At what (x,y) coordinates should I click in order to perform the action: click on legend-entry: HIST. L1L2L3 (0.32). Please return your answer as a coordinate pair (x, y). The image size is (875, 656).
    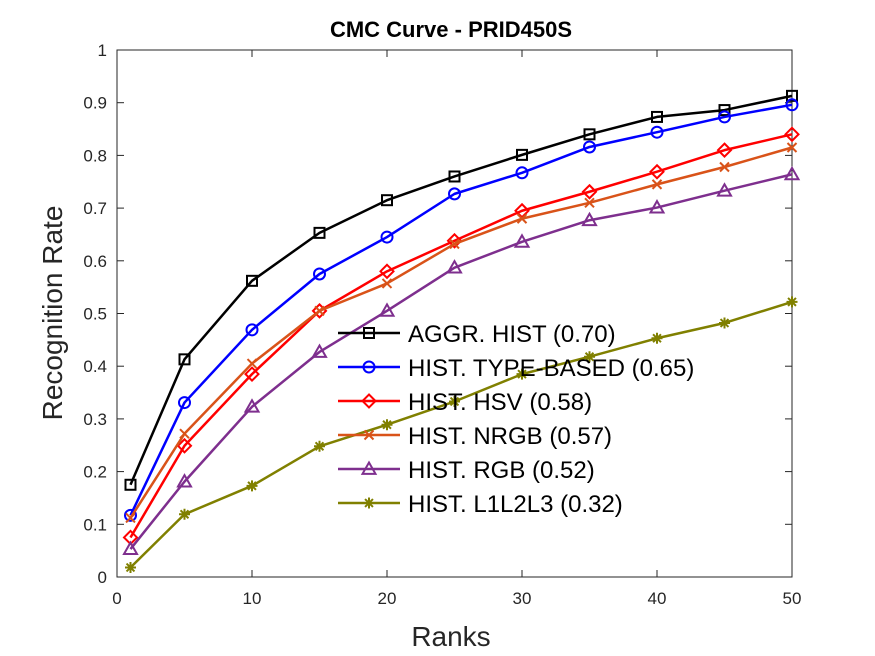
    Looking at the image, I should click on (480, 504).